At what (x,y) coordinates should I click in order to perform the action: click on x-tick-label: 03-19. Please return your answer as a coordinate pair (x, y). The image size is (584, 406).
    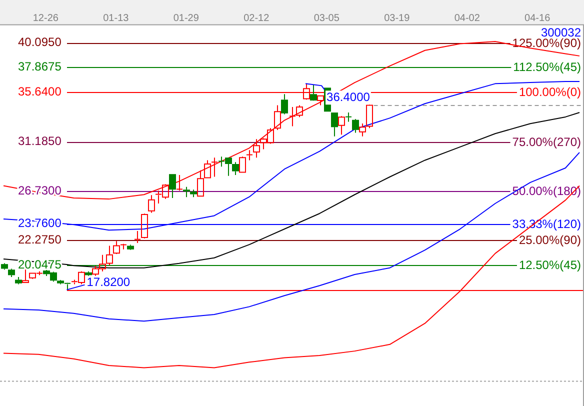
    Looking at the image, I should click on (397, 18).